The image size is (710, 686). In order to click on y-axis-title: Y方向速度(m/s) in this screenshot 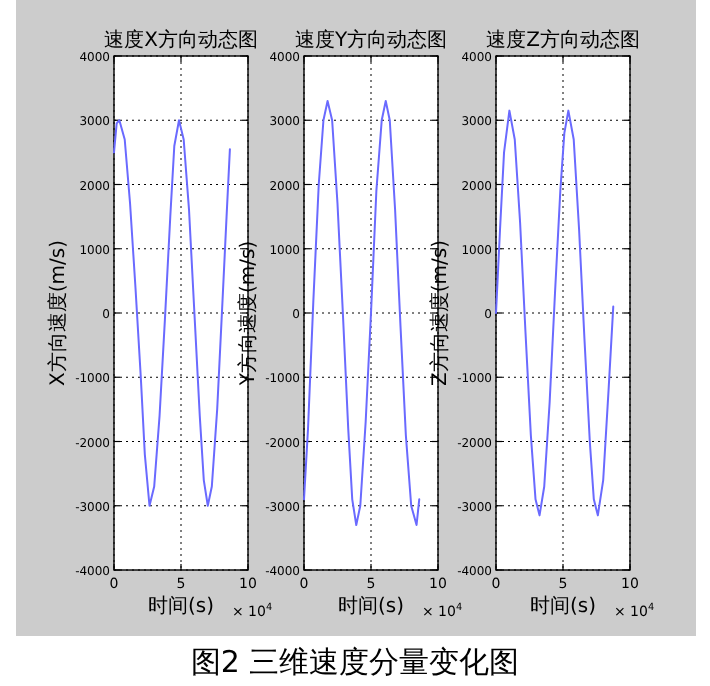, I will do `click(248, 314)`.